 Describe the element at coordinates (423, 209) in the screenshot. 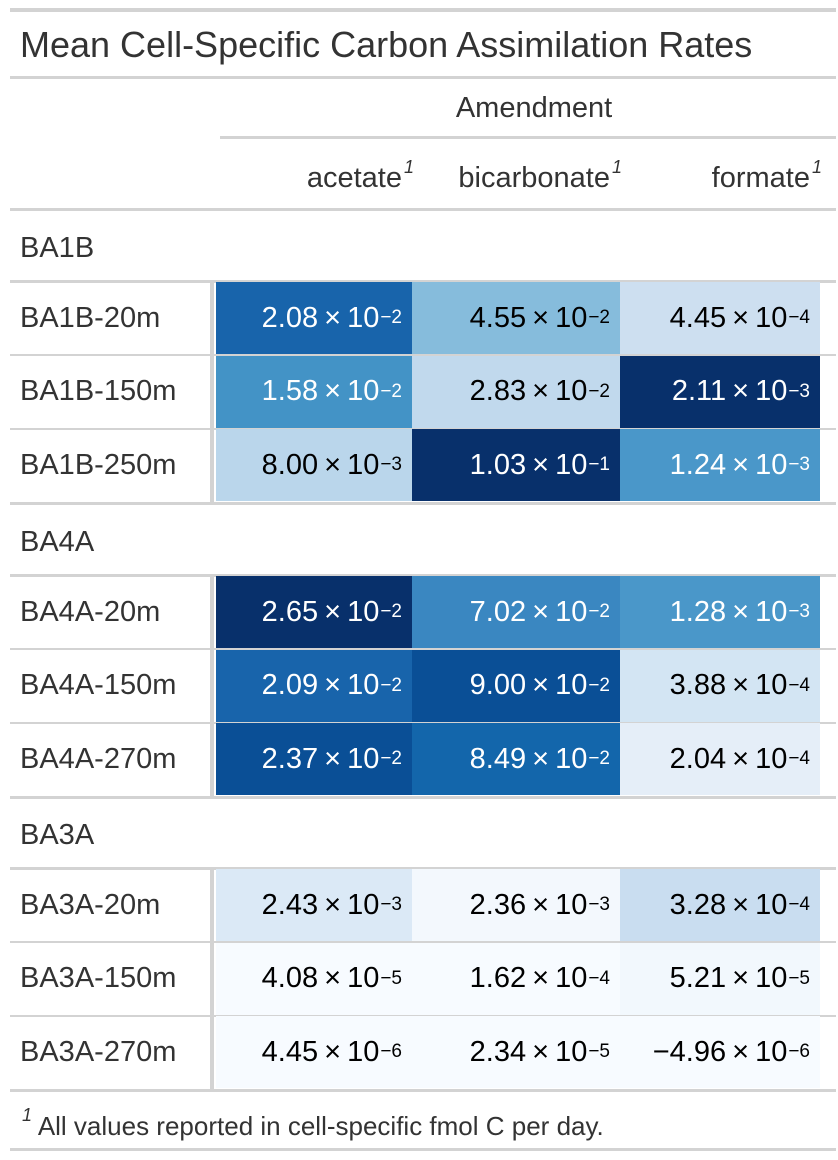

I see `header-rule` at that location.